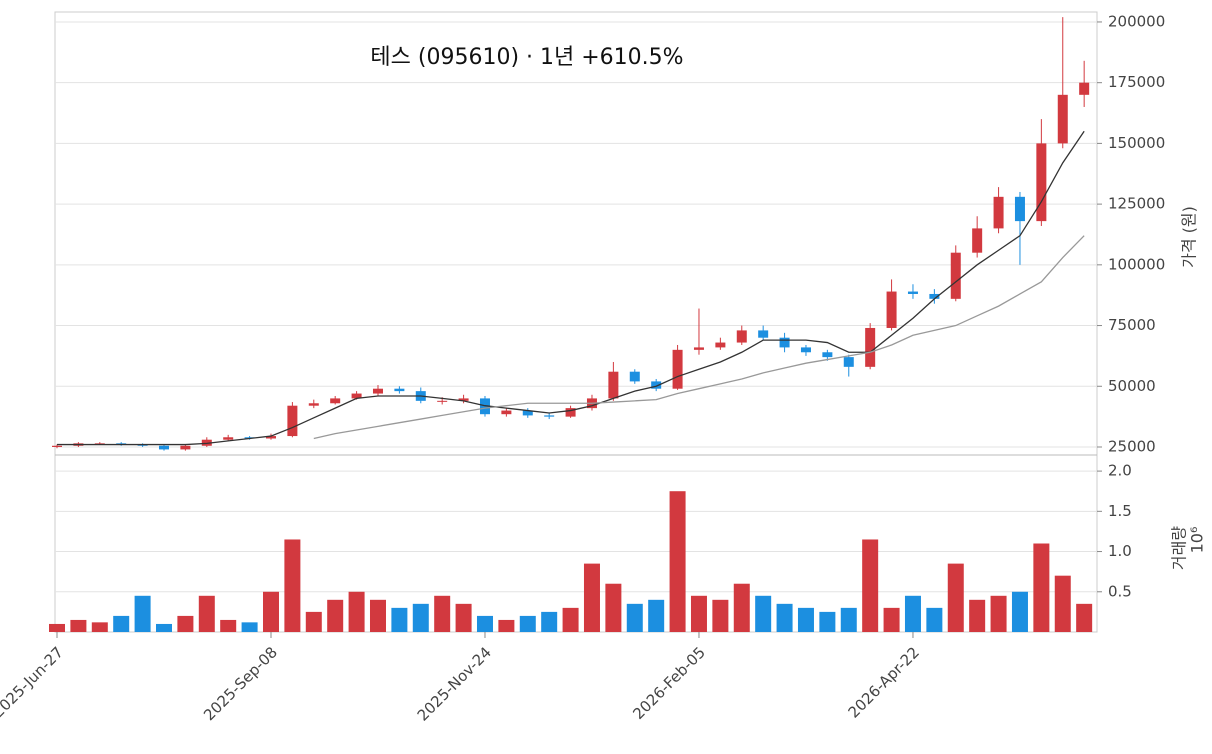  I want to click on y-tick-label: 50000, so click(1132, 386).